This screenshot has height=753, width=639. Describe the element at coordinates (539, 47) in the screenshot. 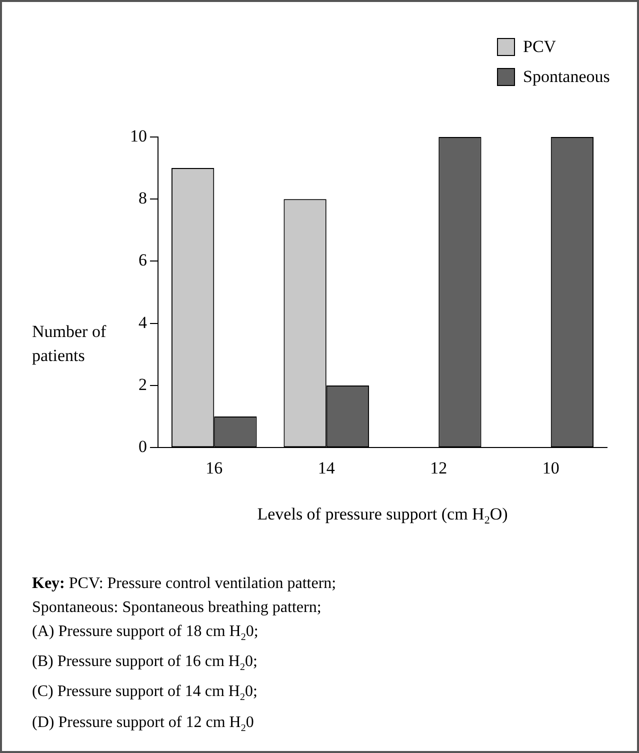

I see `legend-label: PCV` at that location.